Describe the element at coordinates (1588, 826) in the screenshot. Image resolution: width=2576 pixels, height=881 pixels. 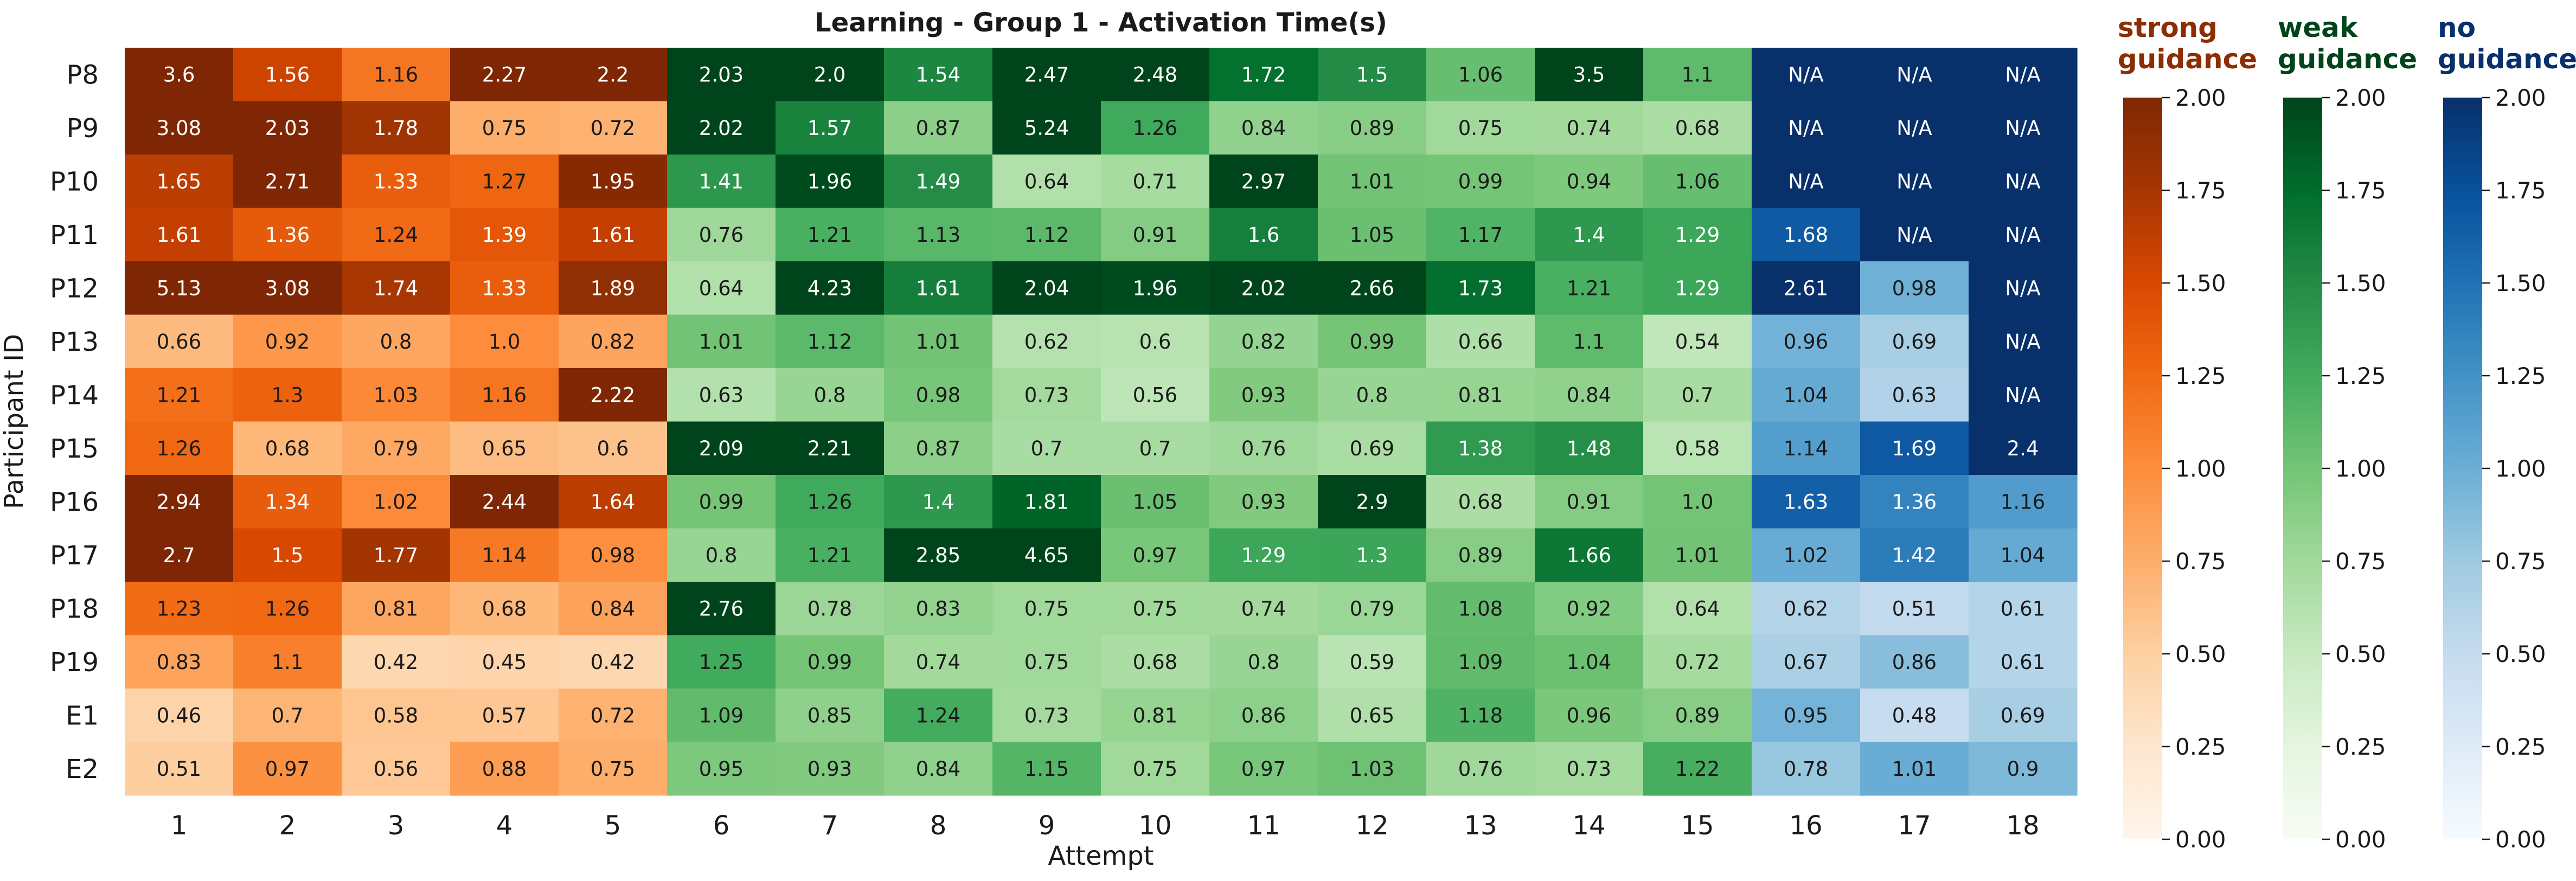
I see `x-tick-label: 14` at that location.